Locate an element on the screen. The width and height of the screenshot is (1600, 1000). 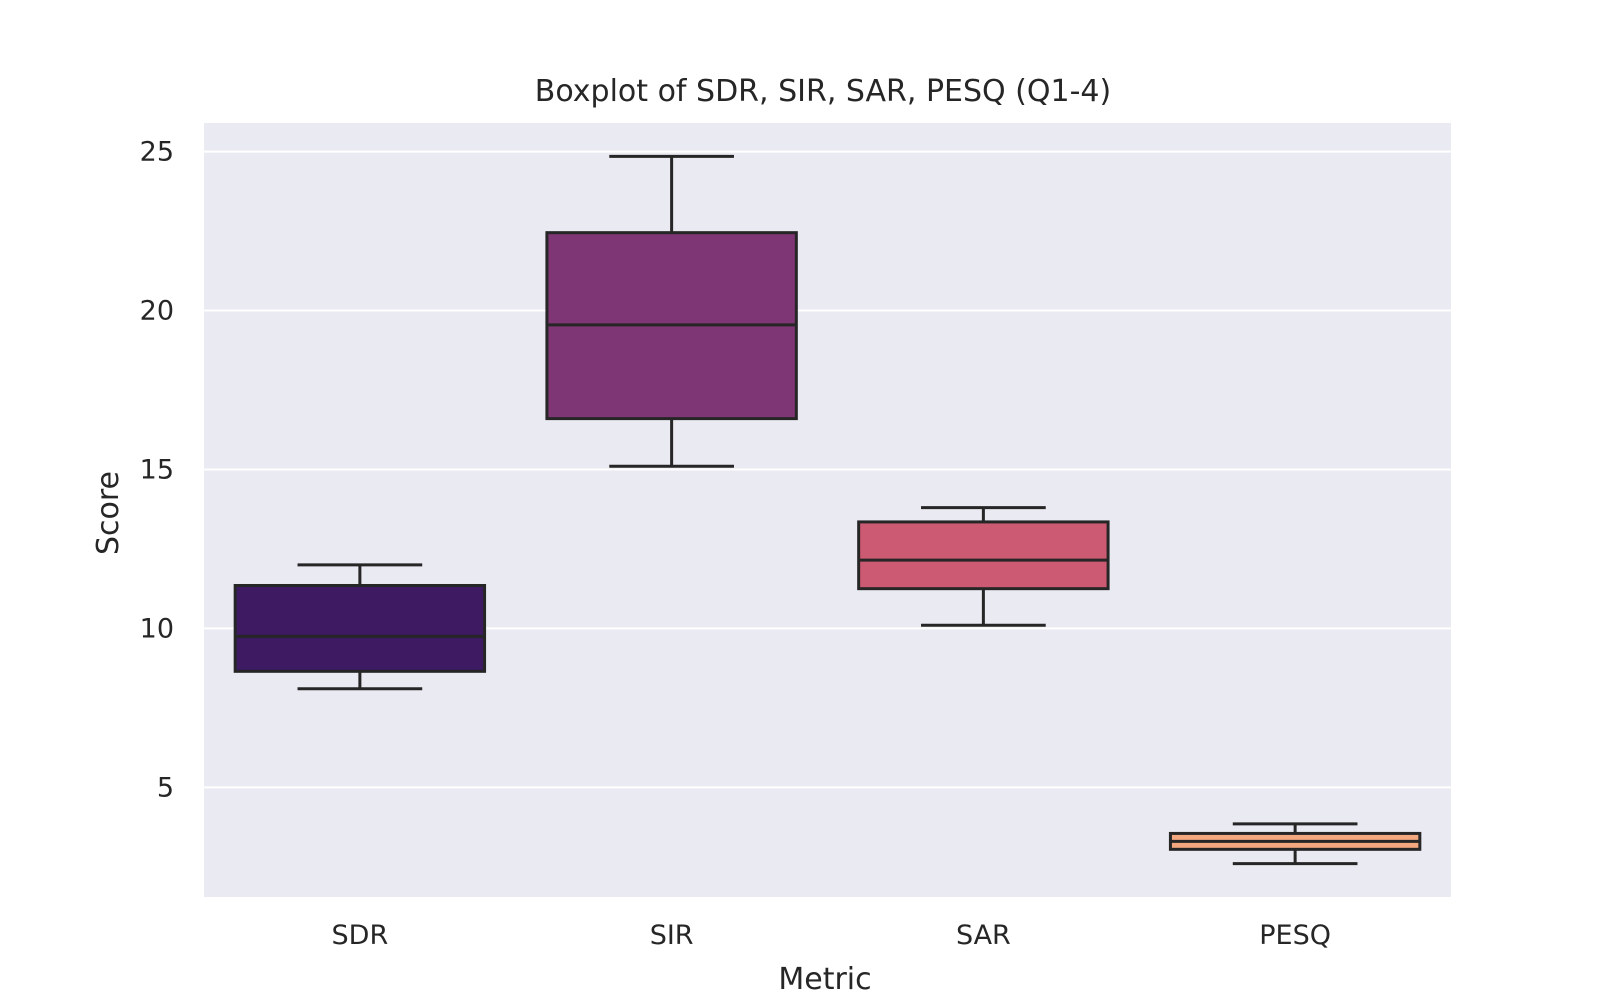
x-axis-label: Metric is located at coordinates (824, 979).